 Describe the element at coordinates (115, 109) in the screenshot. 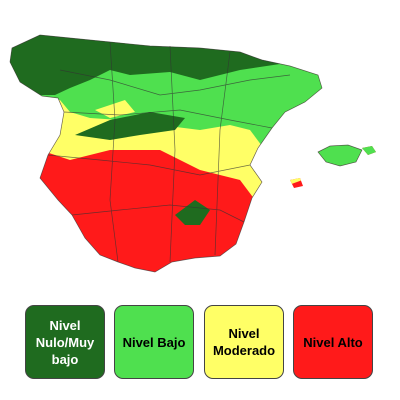

I see `moderate-risk-zone` at that location.